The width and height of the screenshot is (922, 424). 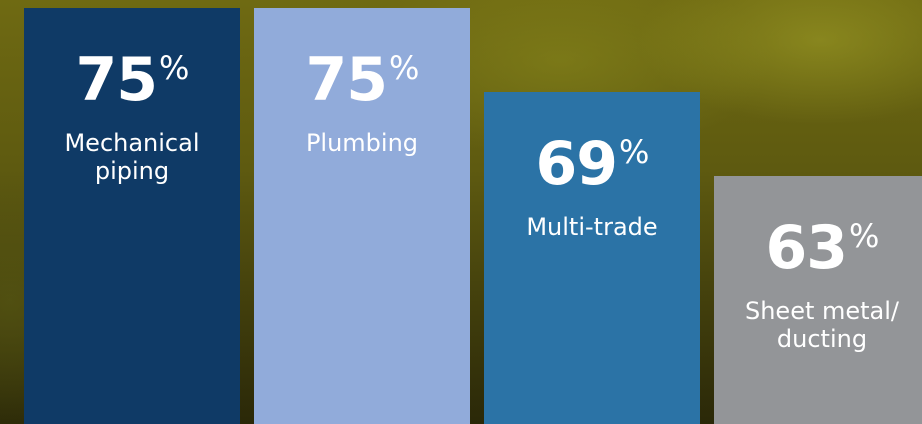 I want to click on value-number: 63, so click(x=806, y=248).